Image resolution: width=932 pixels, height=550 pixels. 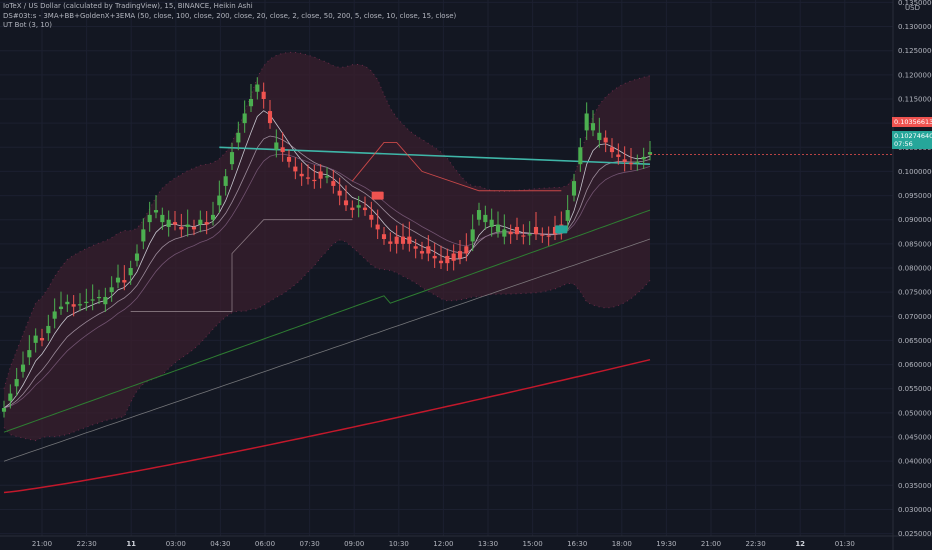 I want to click on time-tick-label: 12, so click(x=800, y=544).